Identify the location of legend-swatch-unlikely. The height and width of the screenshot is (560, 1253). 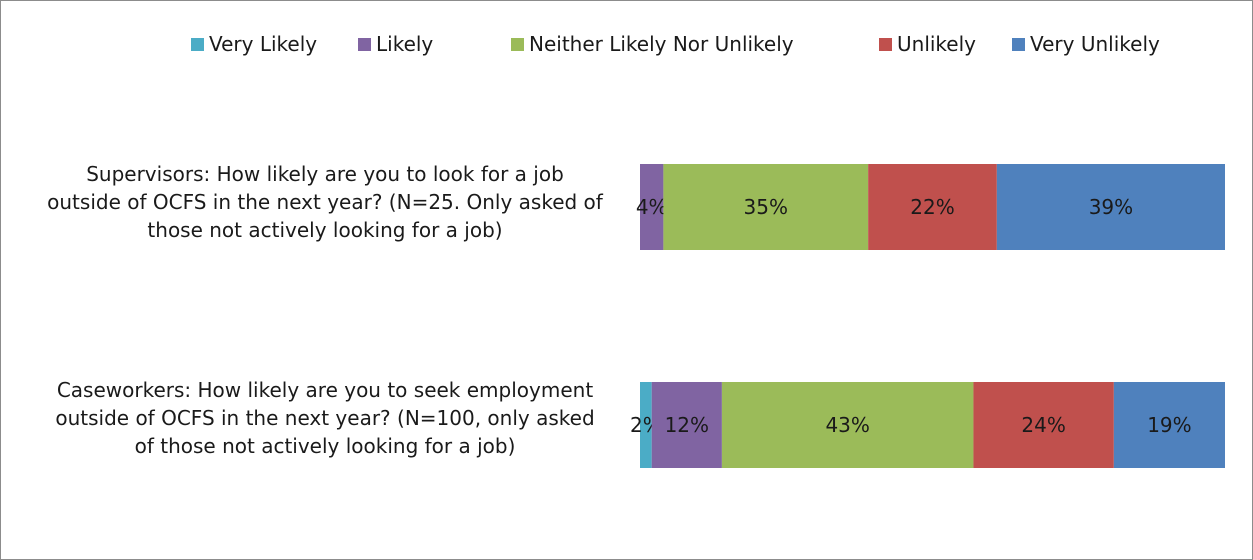
(885, 44).